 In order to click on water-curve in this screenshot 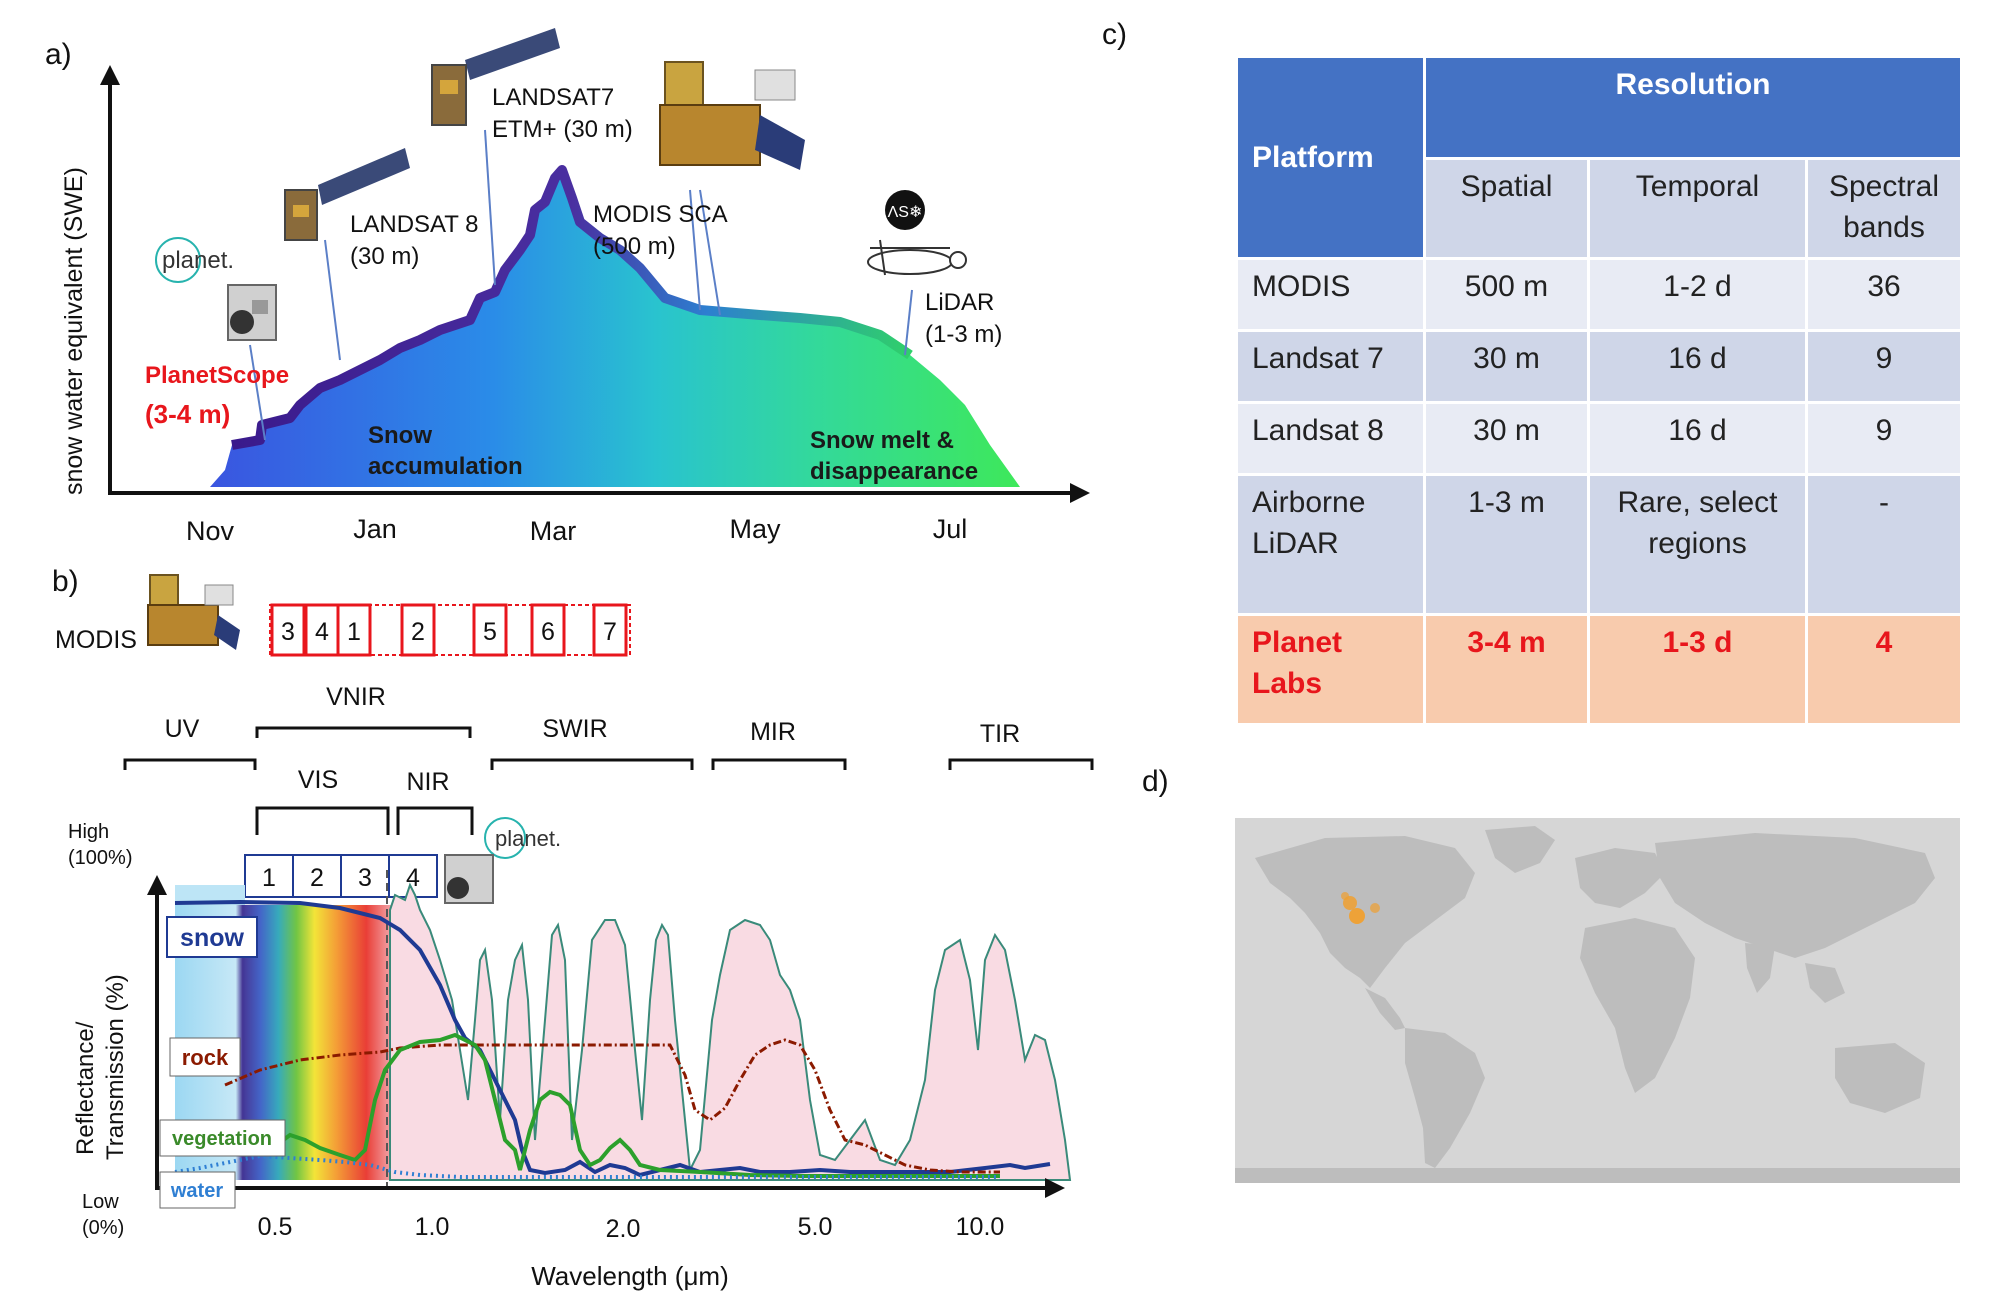, I will do `click(587, 1166)`.